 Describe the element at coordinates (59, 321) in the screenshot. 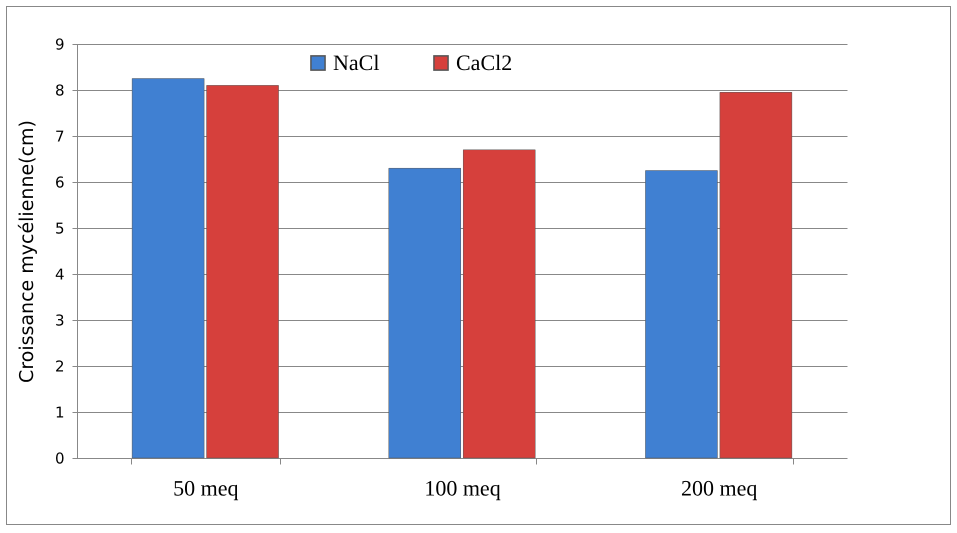

I see `y-tick-label: 3` at that location.